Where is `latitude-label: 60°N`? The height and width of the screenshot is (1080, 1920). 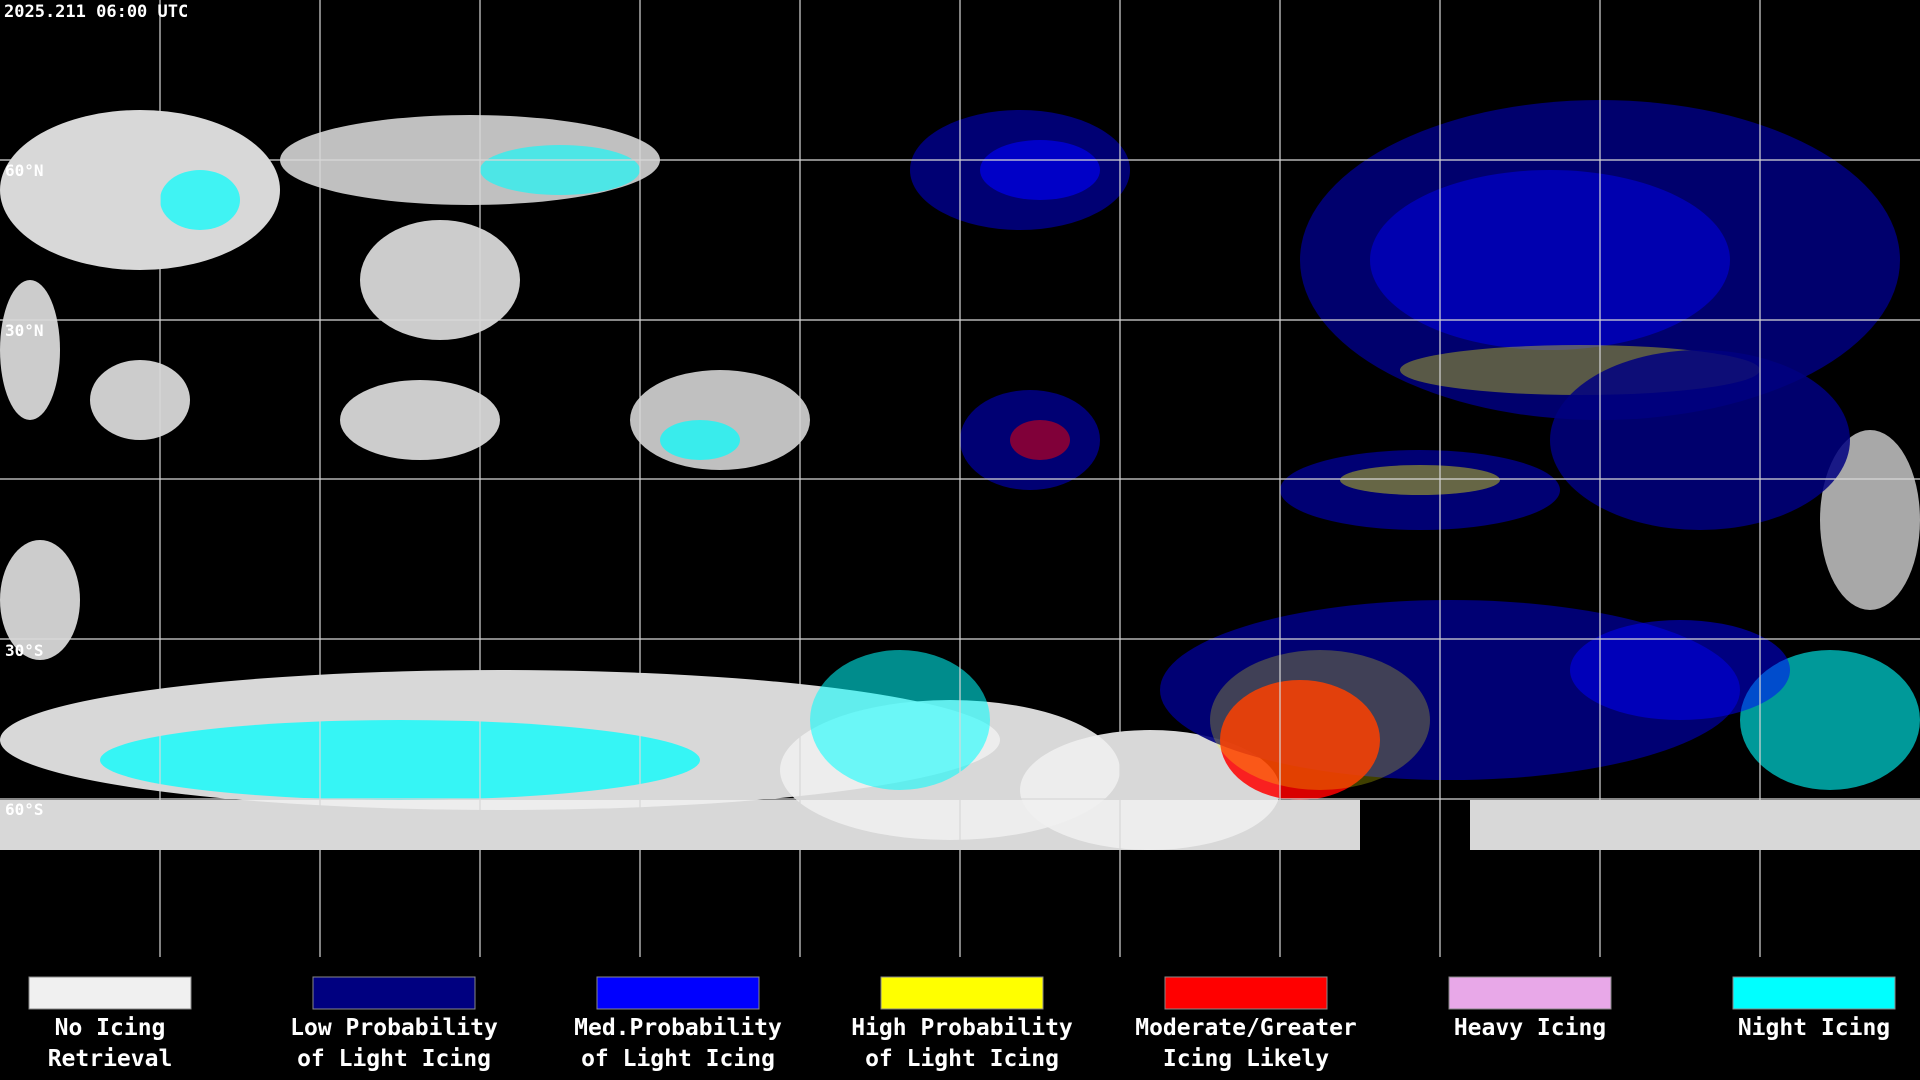
latitude-label: 60°N is located at coordinates (24, 170).